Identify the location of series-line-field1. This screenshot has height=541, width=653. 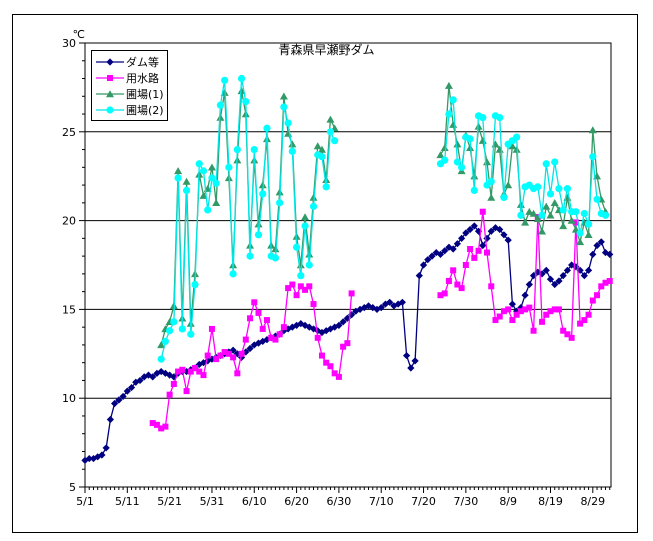
(523, 165).